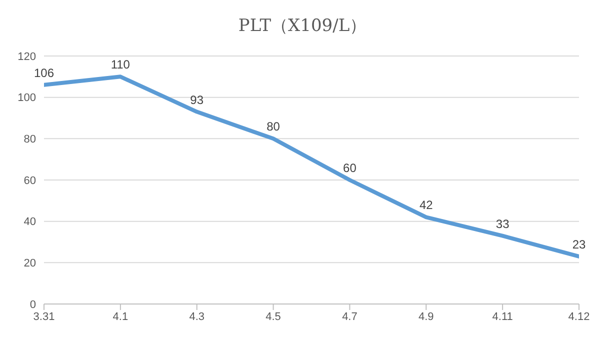 This screenshot has width=605, height=340. Describe the element at coordinates (120, 316) in the screenshot. I see `x-tick-label: 4.1` at that location.